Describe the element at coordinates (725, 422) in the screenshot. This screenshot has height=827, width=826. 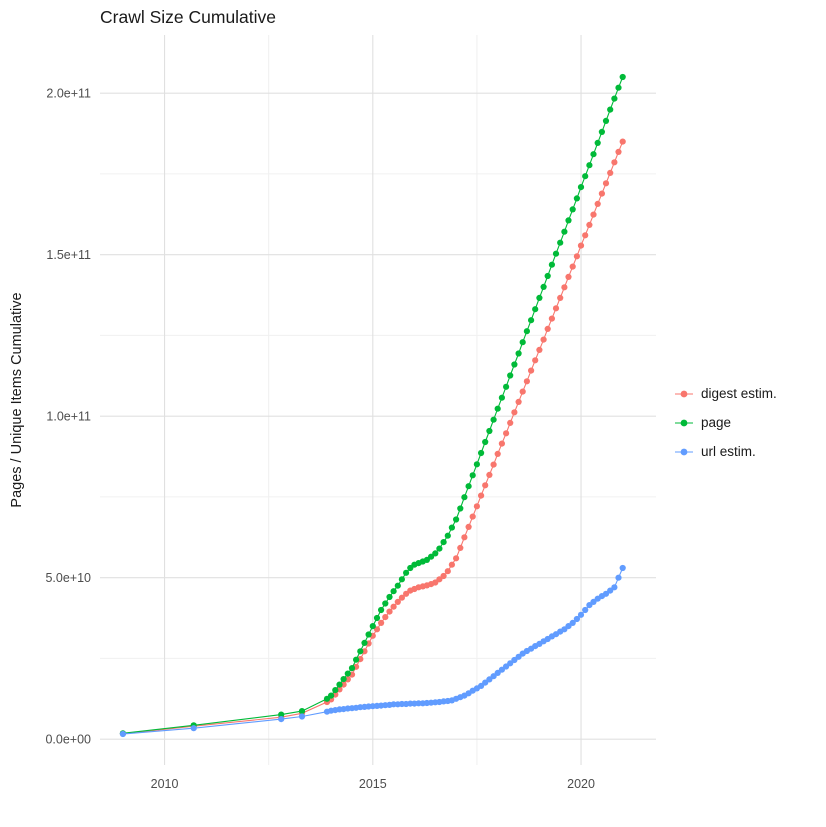
I see `legend-item-page: page` at that location.